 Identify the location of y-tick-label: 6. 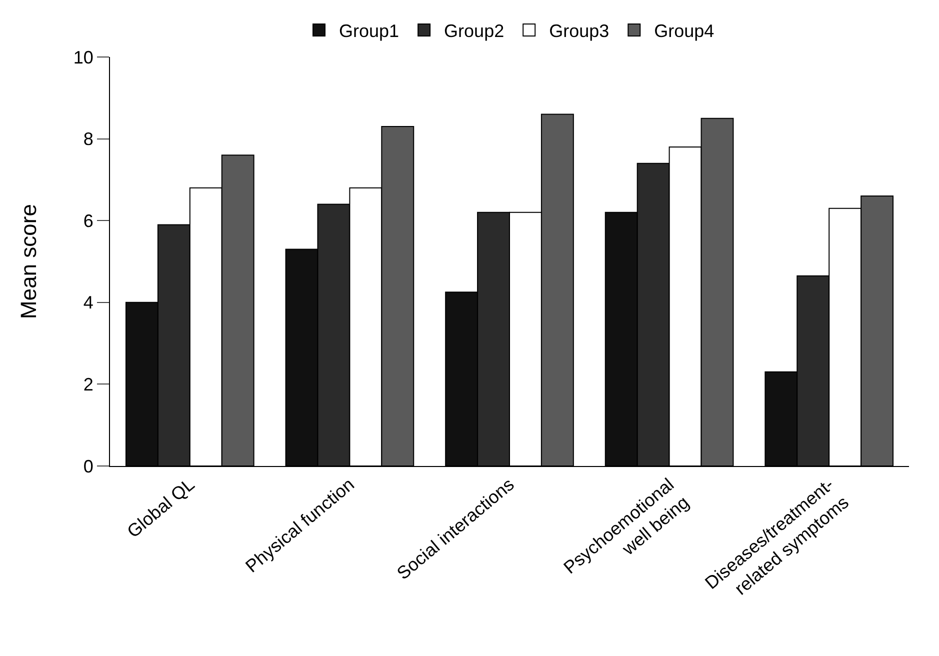
(88, 220).